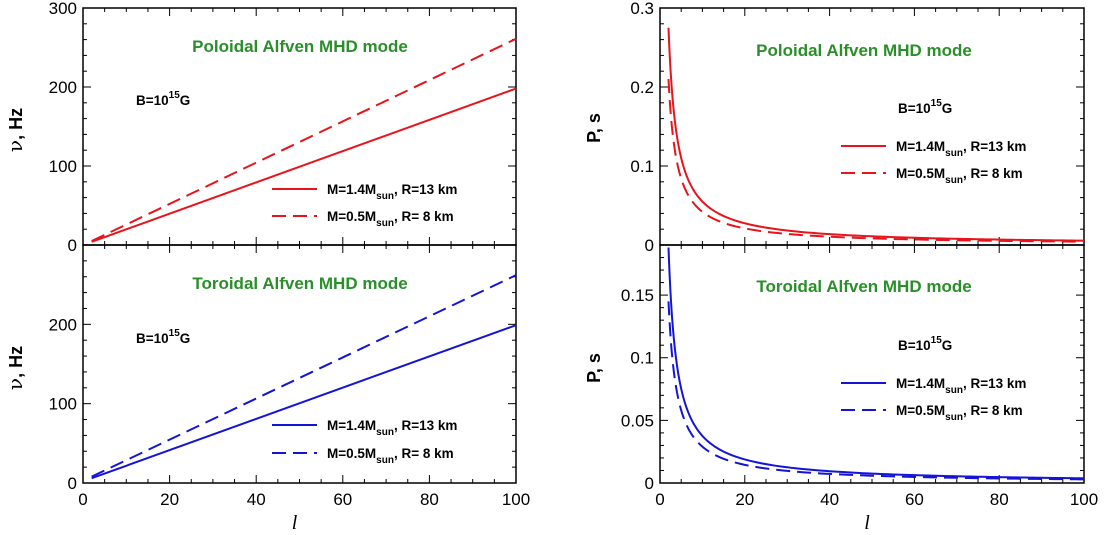 The height and width of the screenshot is (535, 1109). What do you see at coordinates (637, 420) in the screenshot?
I see `y-tick-label: 0.05` at bounding box center [637, 420].